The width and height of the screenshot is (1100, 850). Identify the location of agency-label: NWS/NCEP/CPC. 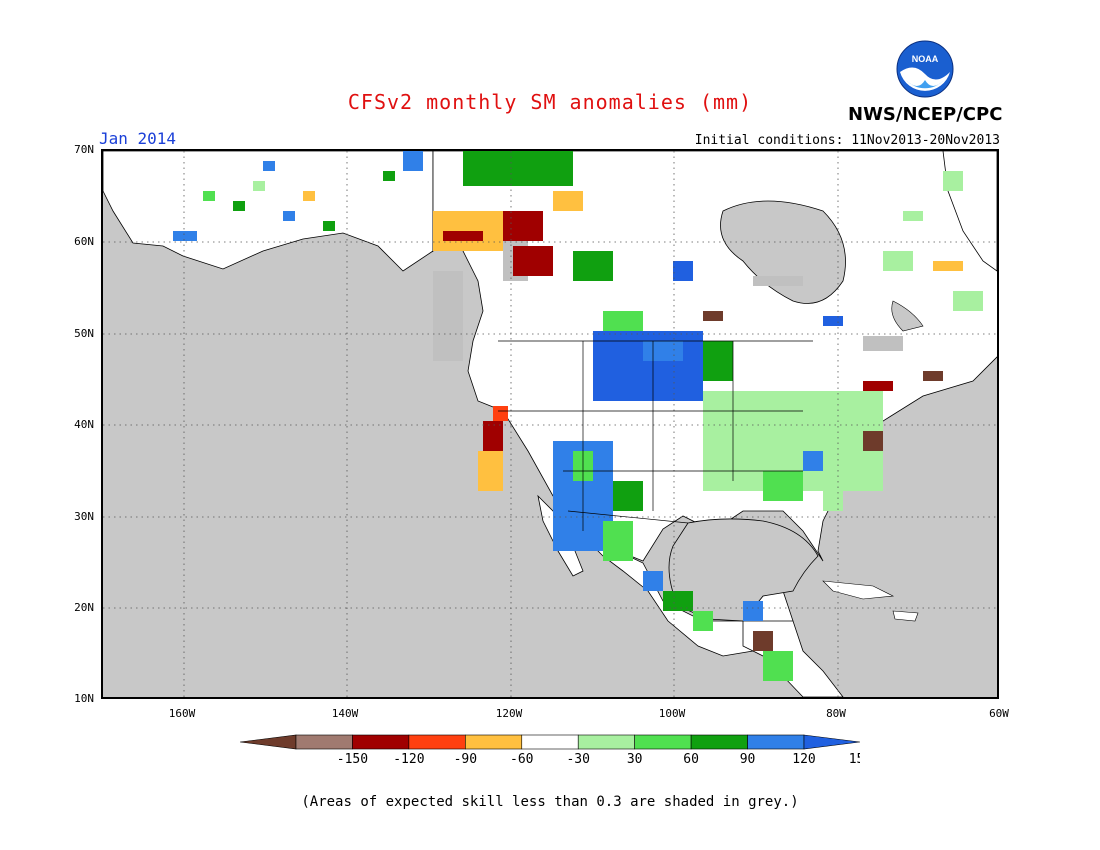
(925, 114).